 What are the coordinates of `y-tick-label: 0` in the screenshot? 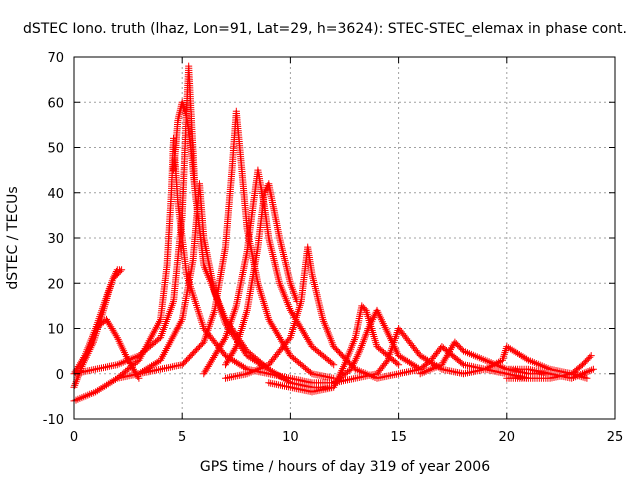 It's located at (60, 375).